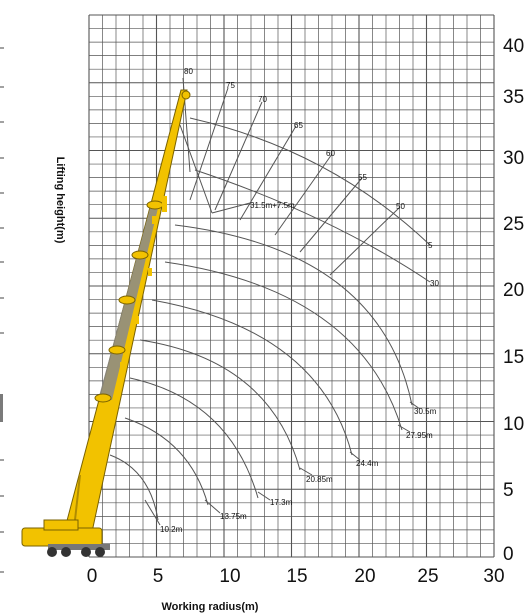 The width and height of the screenshot is (527, 614). I want to click on angle-50: 50, so click(400, 206).